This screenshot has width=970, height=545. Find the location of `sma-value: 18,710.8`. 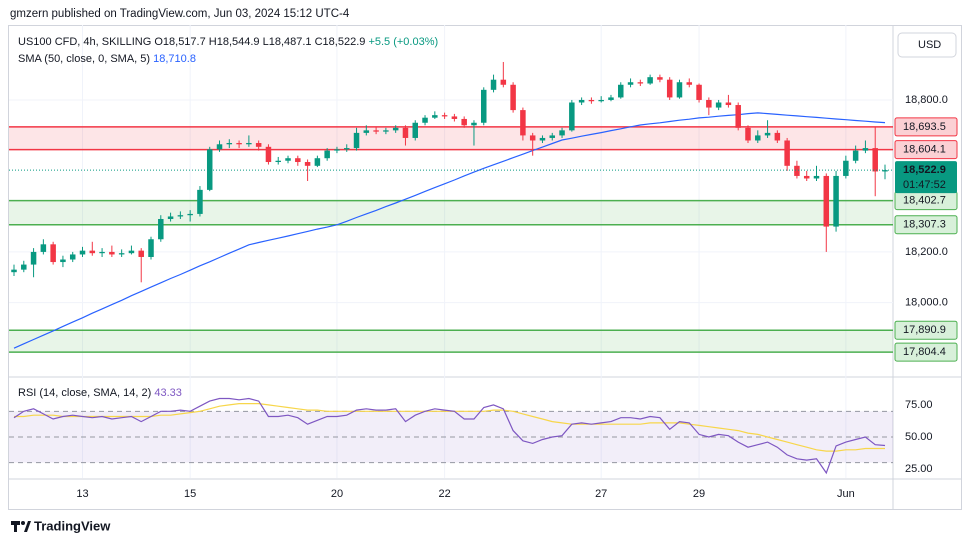

sma-value: 18,710.8 is located at coordinates (174, 59).